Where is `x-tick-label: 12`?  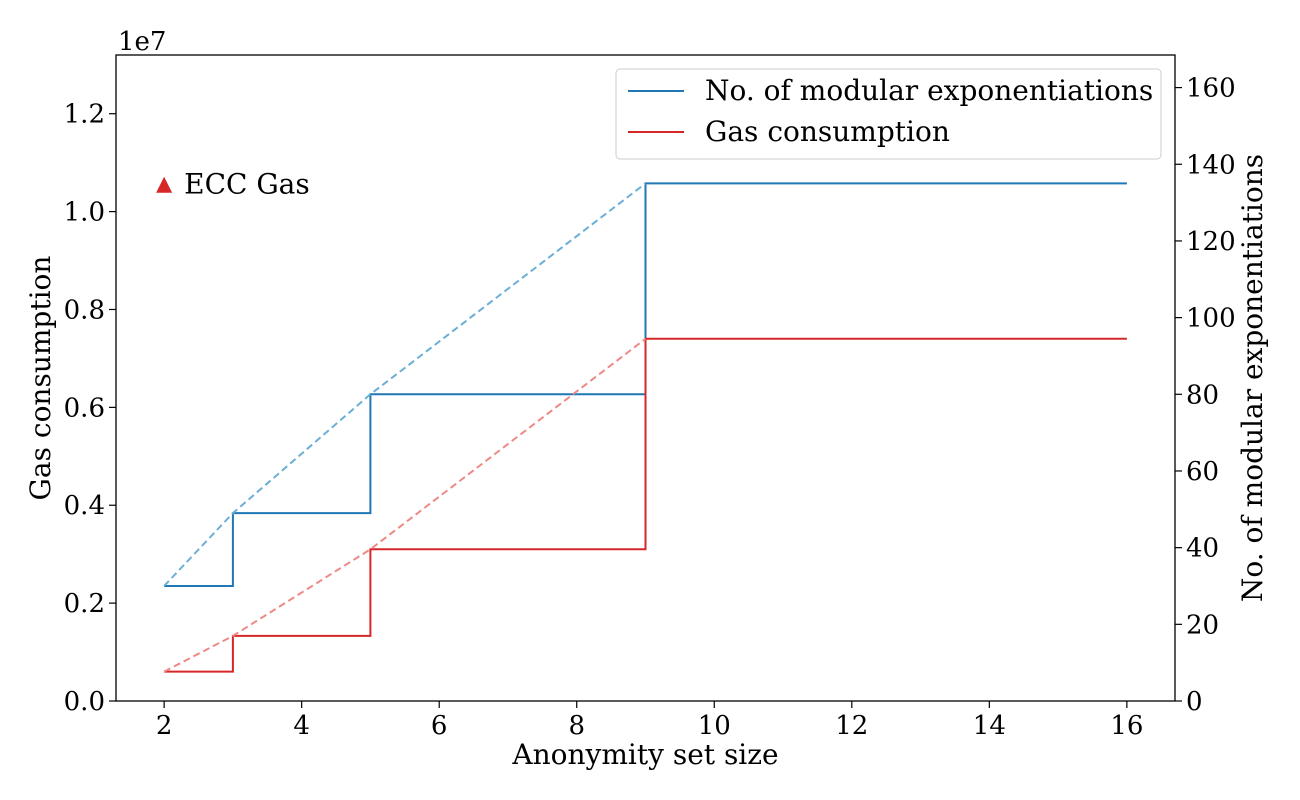 x-tick-label: 12 is located at coordinates (851, 726).